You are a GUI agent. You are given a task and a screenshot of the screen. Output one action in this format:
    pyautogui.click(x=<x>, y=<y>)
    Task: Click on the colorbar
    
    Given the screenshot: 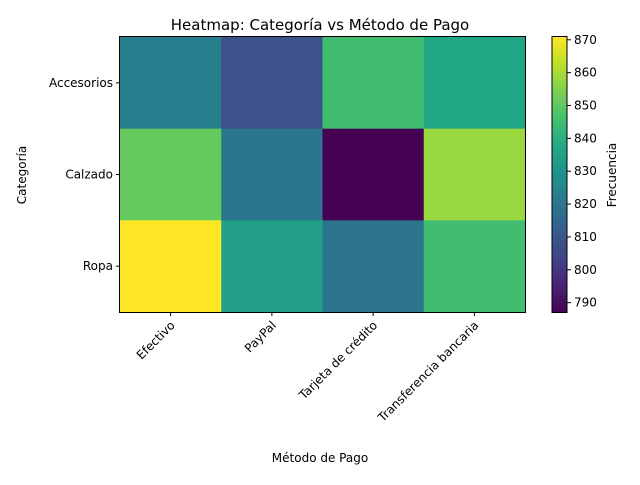 What is the action you would take?
    pyautogui.click(x=559, y=174)
    